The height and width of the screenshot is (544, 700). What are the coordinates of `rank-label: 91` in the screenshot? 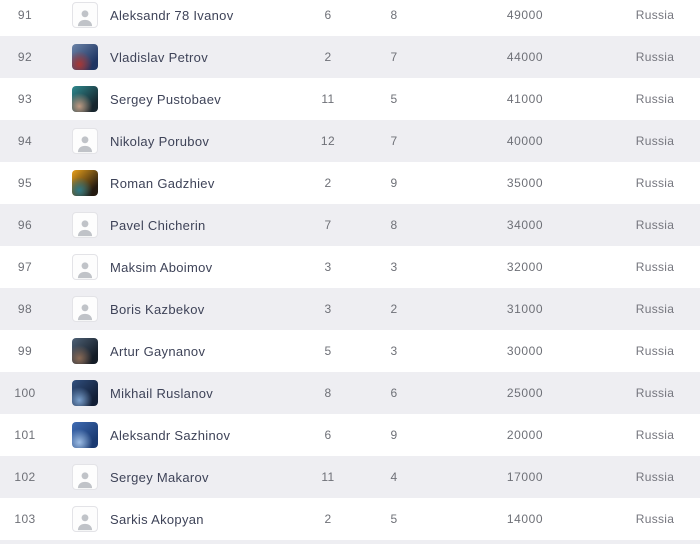 It's located at (25, 15).